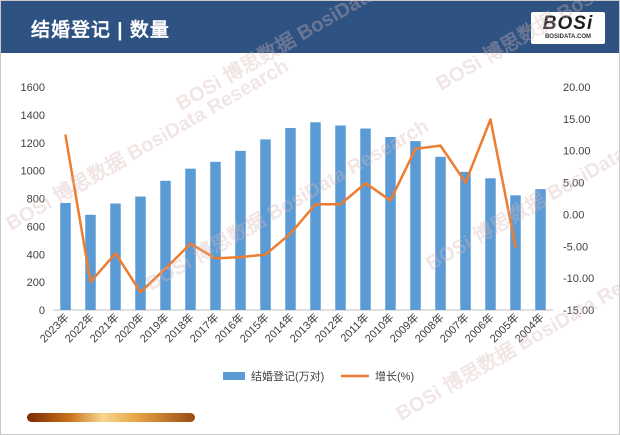  I want to click on left-axis-tick-label: 600, so click(36, 227).